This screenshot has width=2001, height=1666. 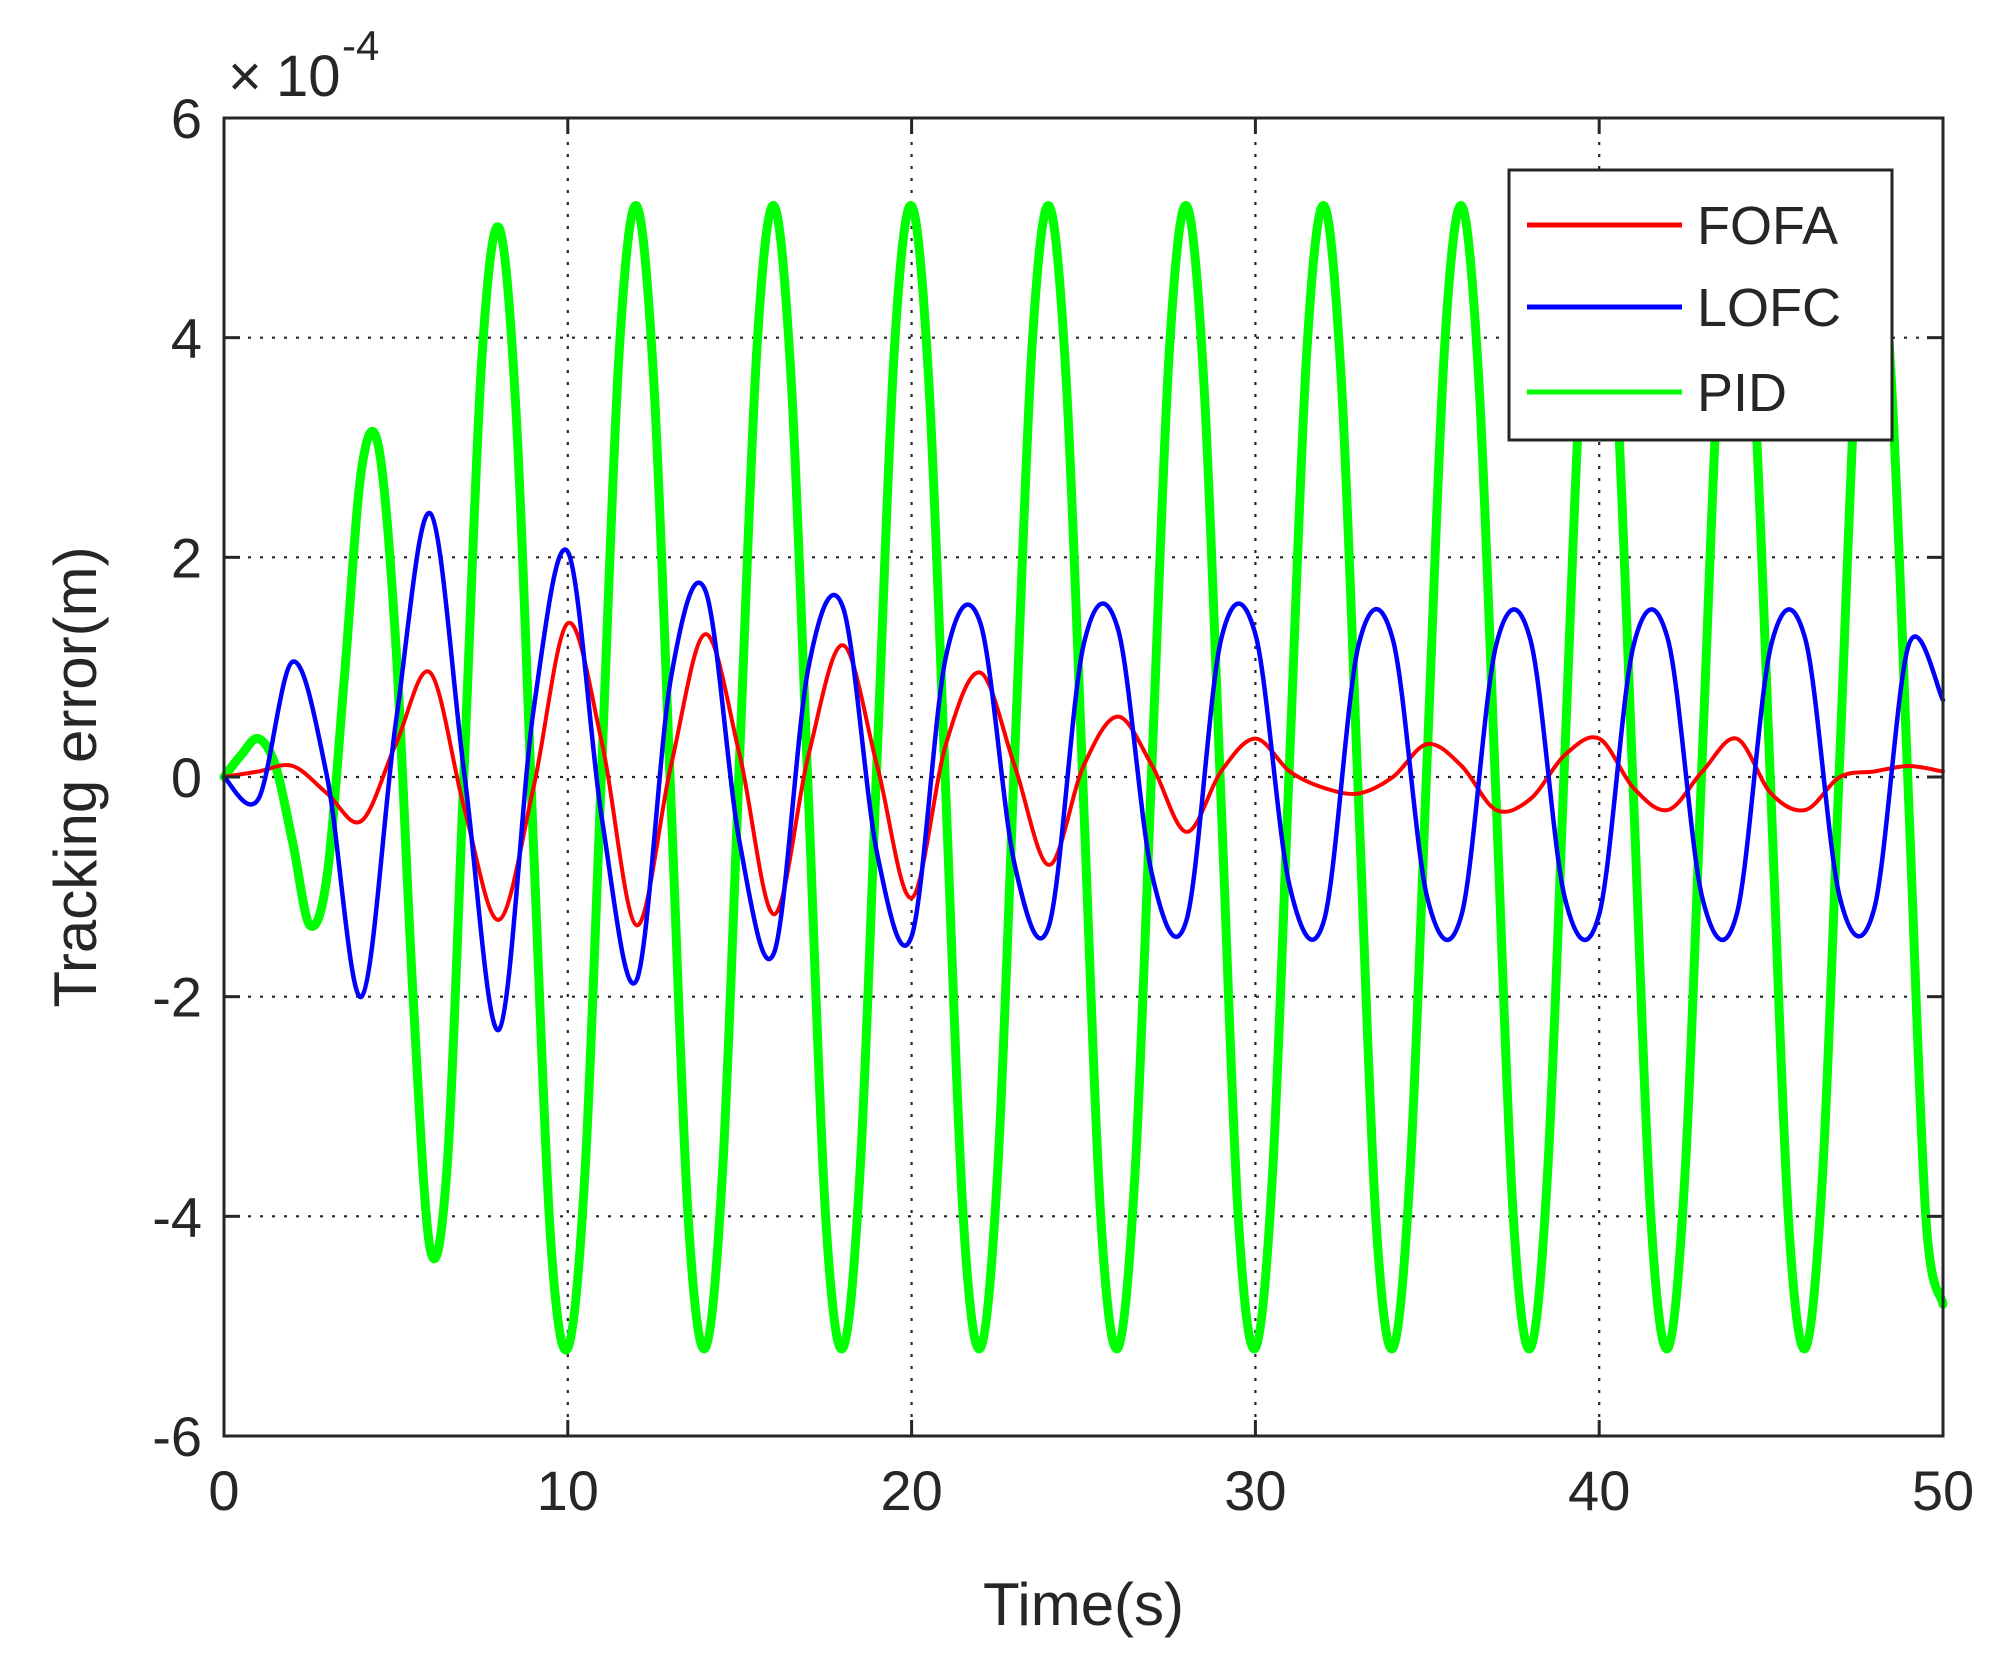 I want to click on x-tick-label: 0, so click(x=223, y=1490).